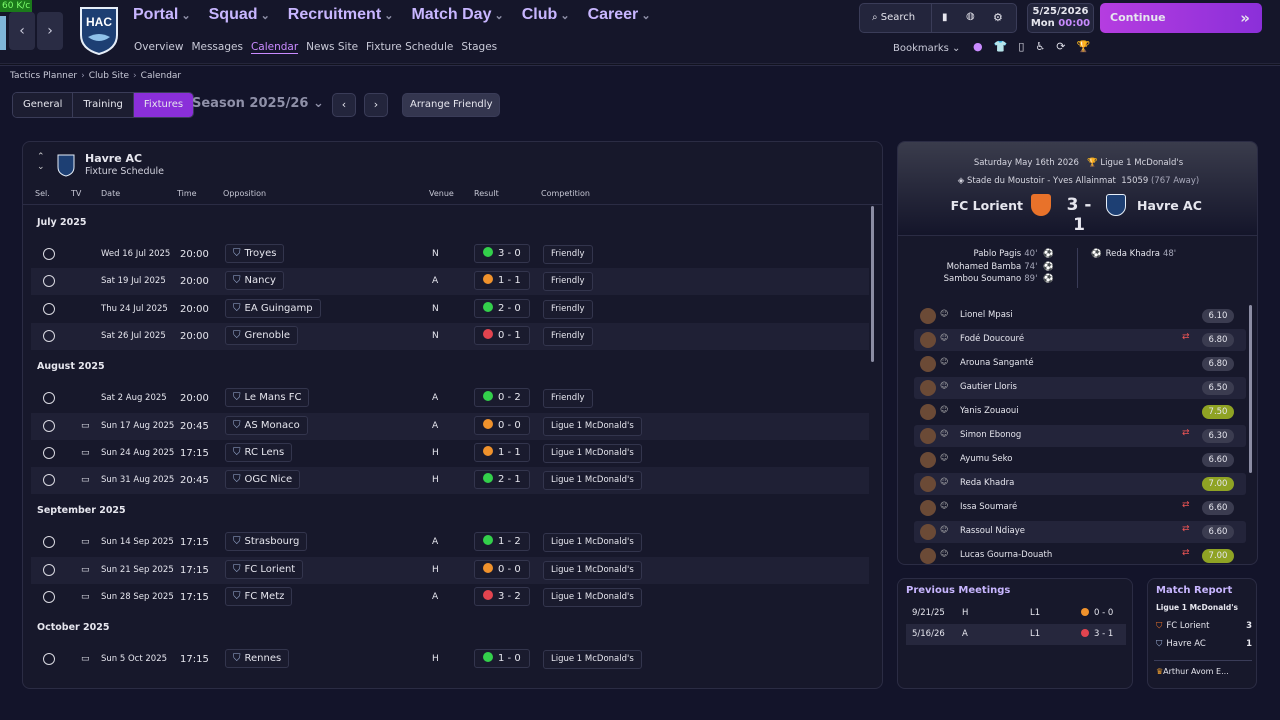 The height and width of the screenshot is (720, 1280). What do you see at coordinates (546, 15) in the screenshot?
I see `menu-item: Club` at bounding box center [546, 15].